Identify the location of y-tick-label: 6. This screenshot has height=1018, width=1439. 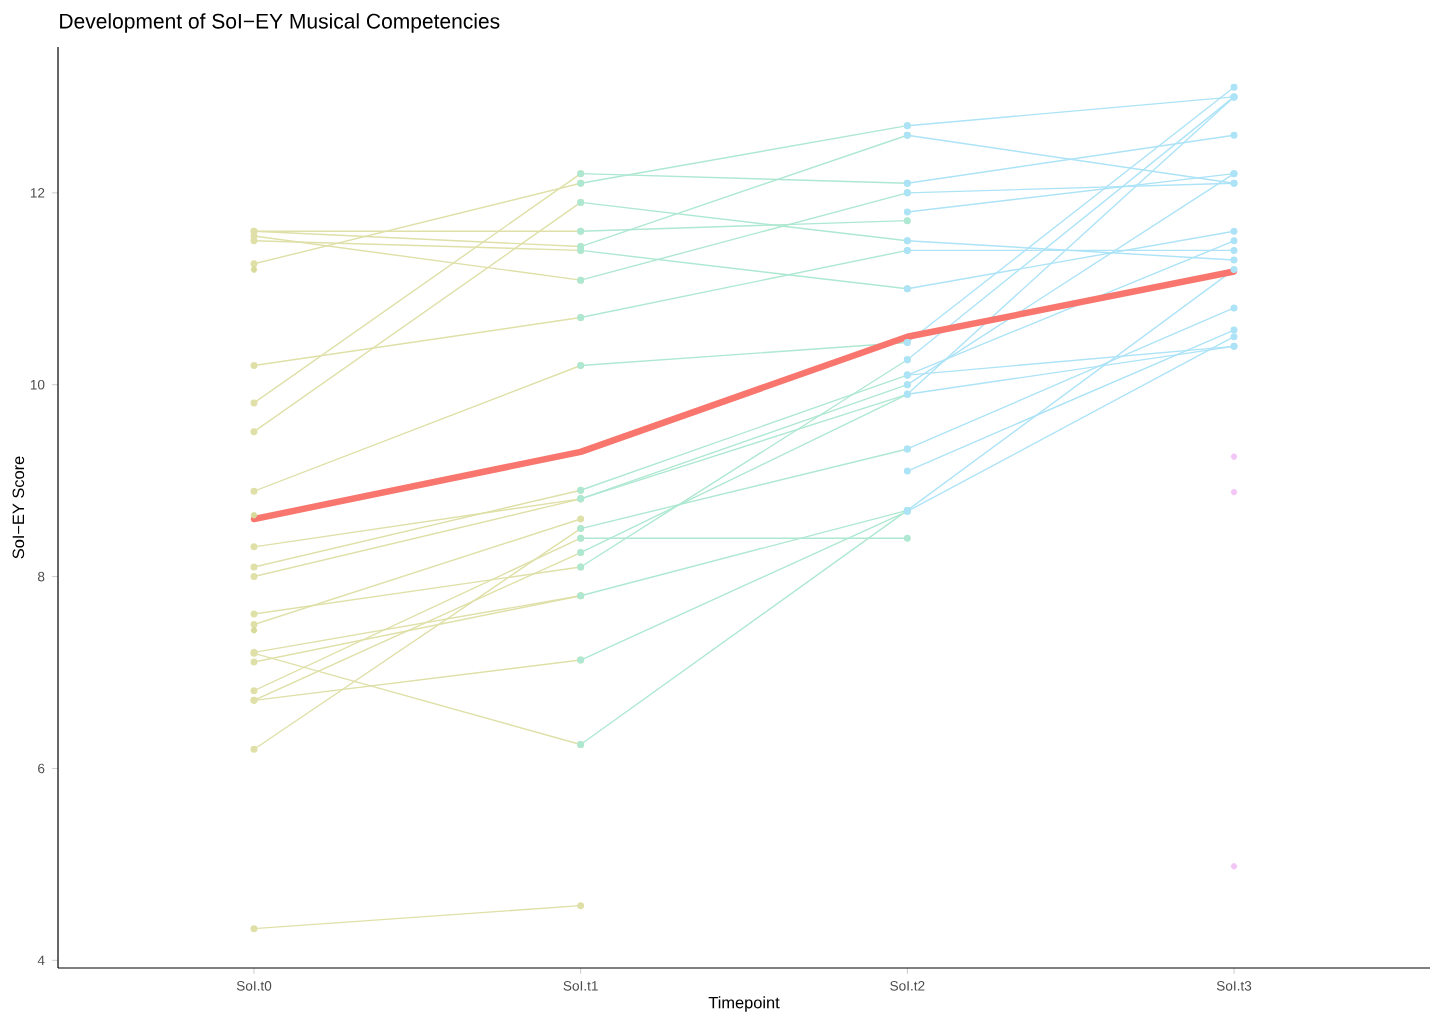
(41, 768).